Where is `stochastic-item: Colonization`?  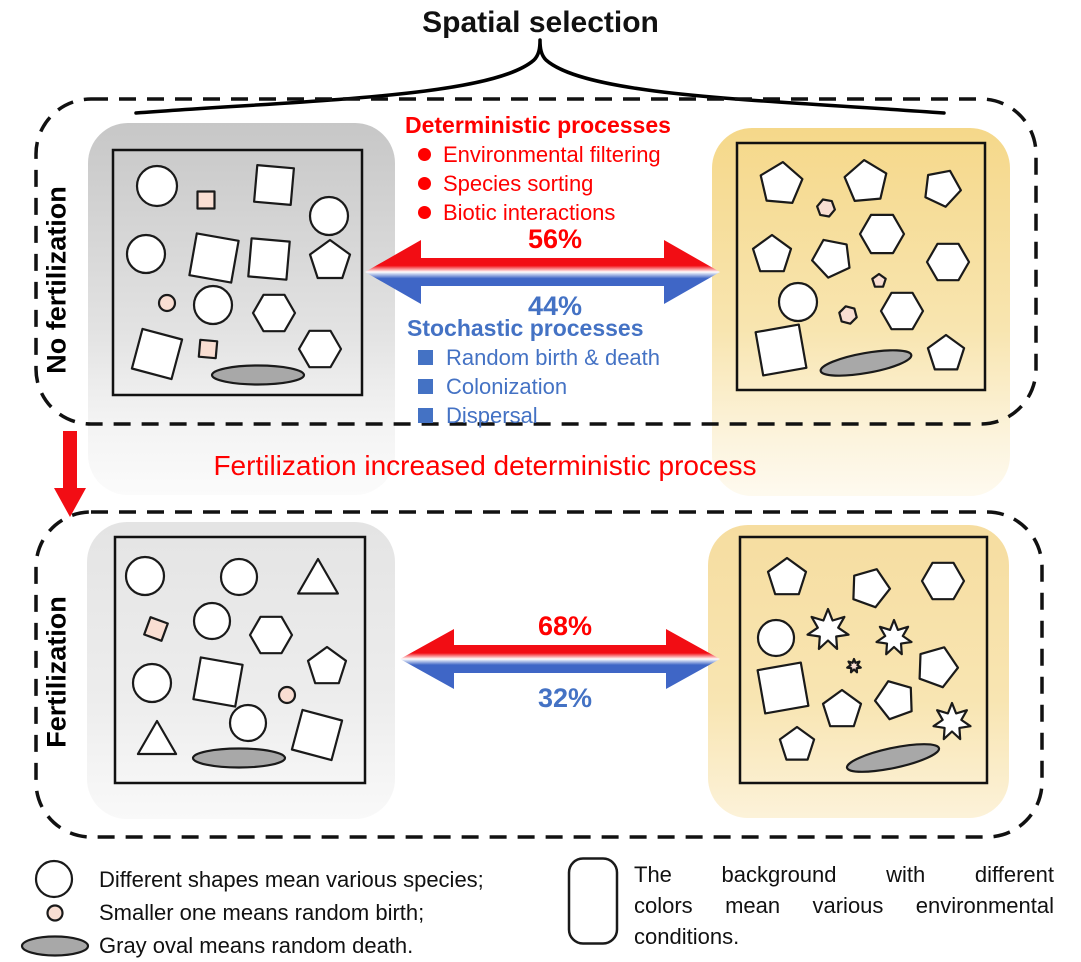
stochastic-item: Colonization is located at coordinates (533, 386).